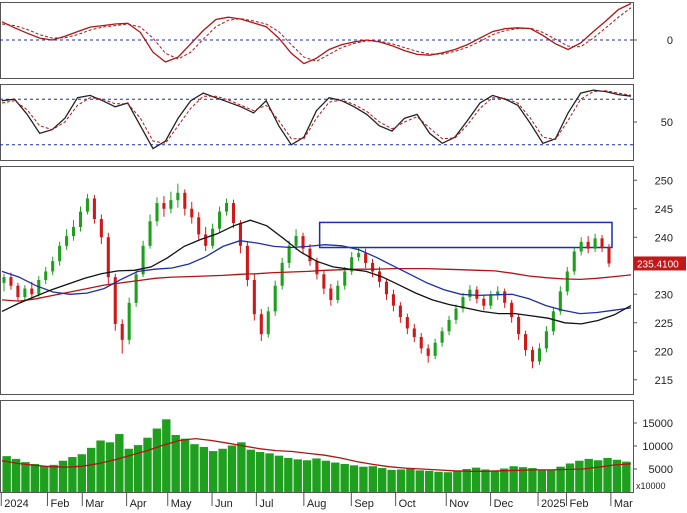  I want to click on x-tick-label: Apr, so click(138, 504).